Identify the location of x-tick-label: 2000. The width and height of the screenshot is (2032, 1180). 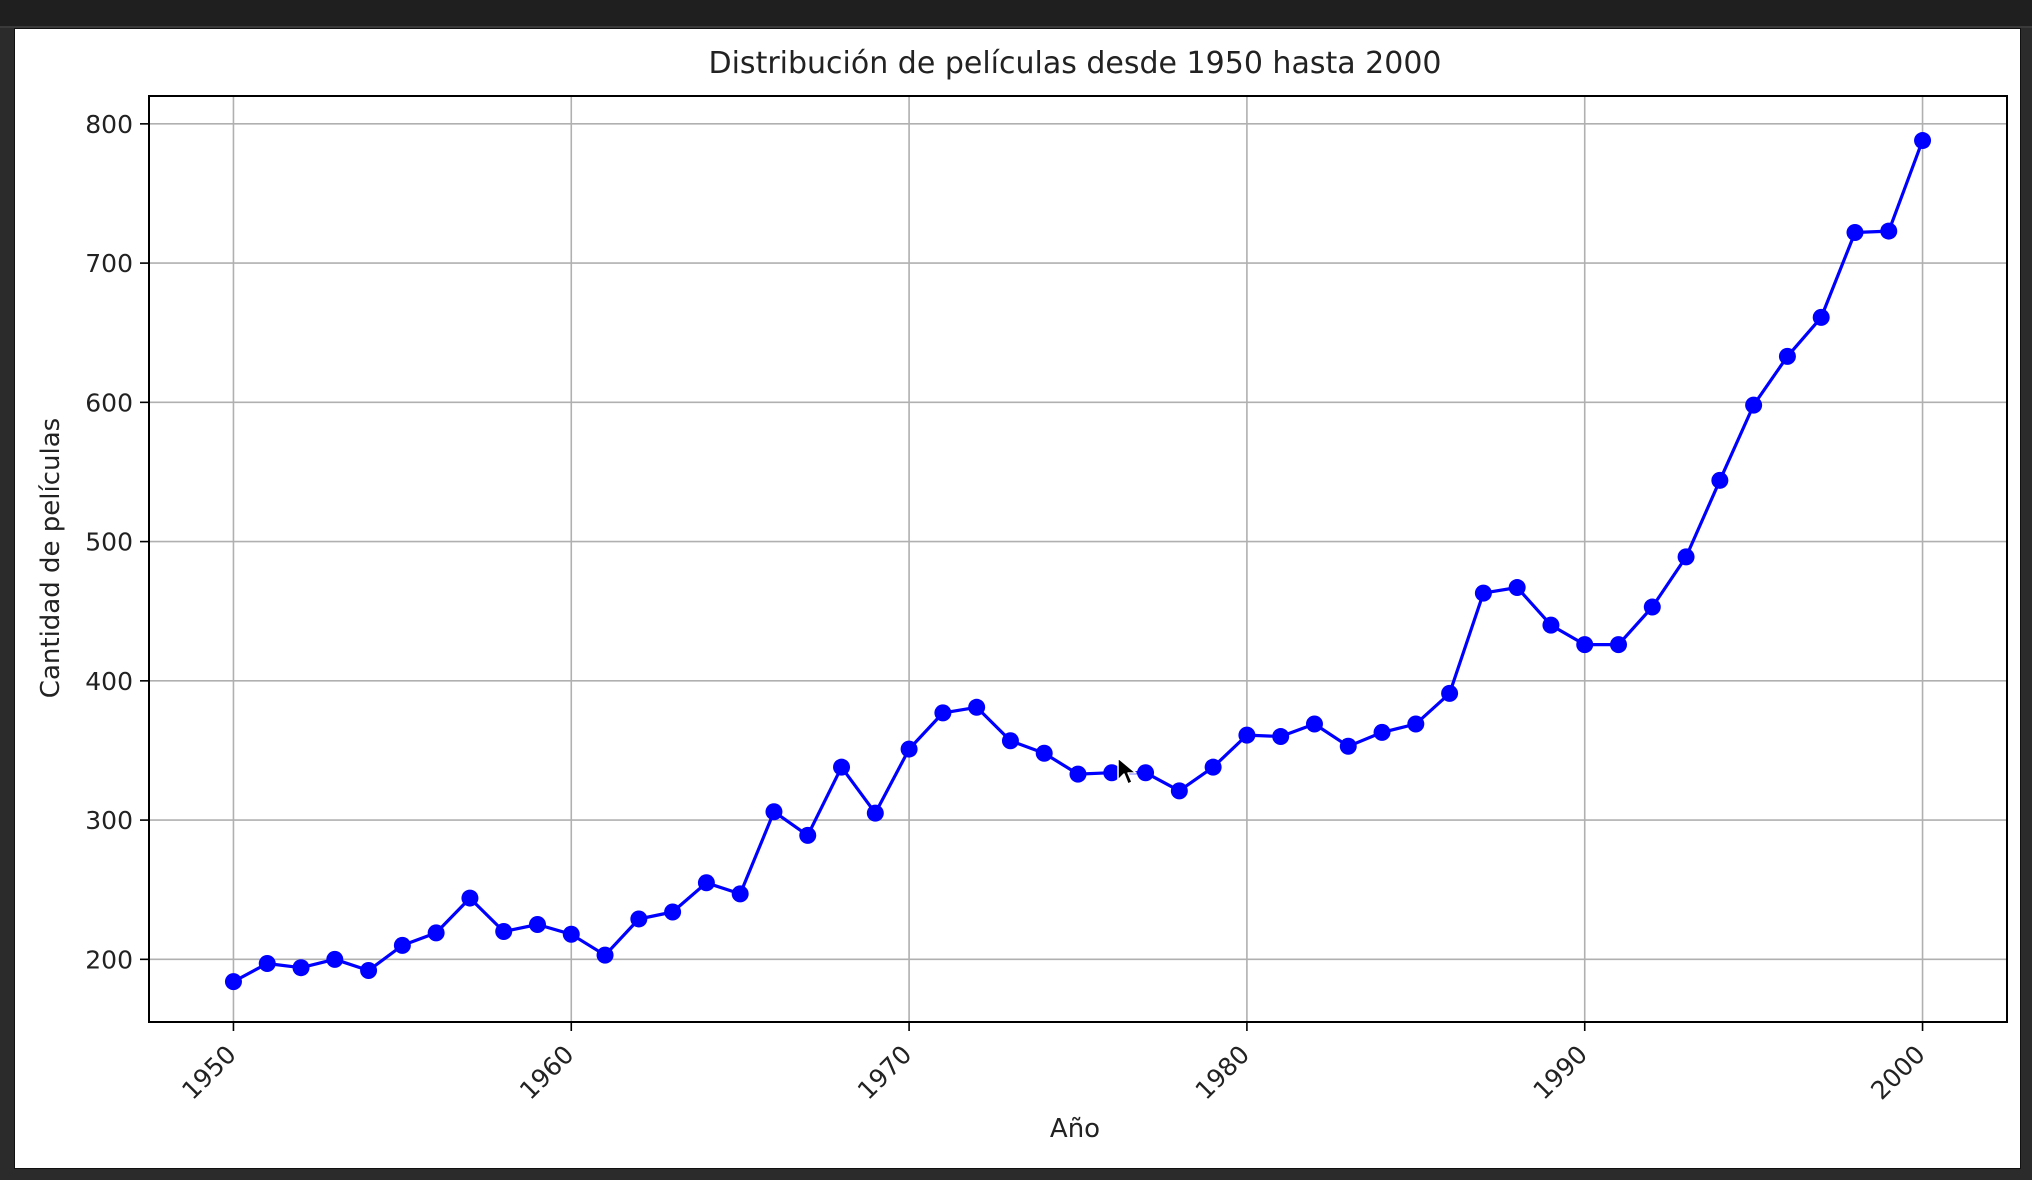
(1897, 1072).